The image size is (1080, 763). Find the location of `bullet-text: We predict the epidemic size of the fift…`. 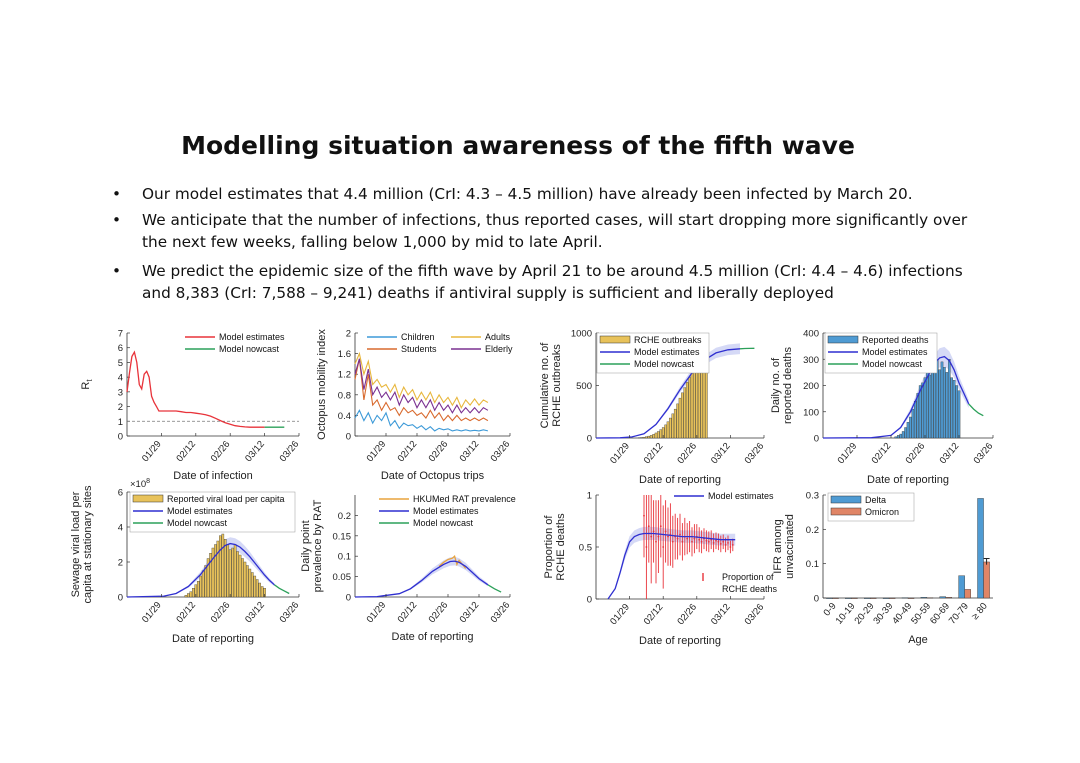

bullet-text: We predict the epidemic size of the fift… is located at coordinates (552, 282).